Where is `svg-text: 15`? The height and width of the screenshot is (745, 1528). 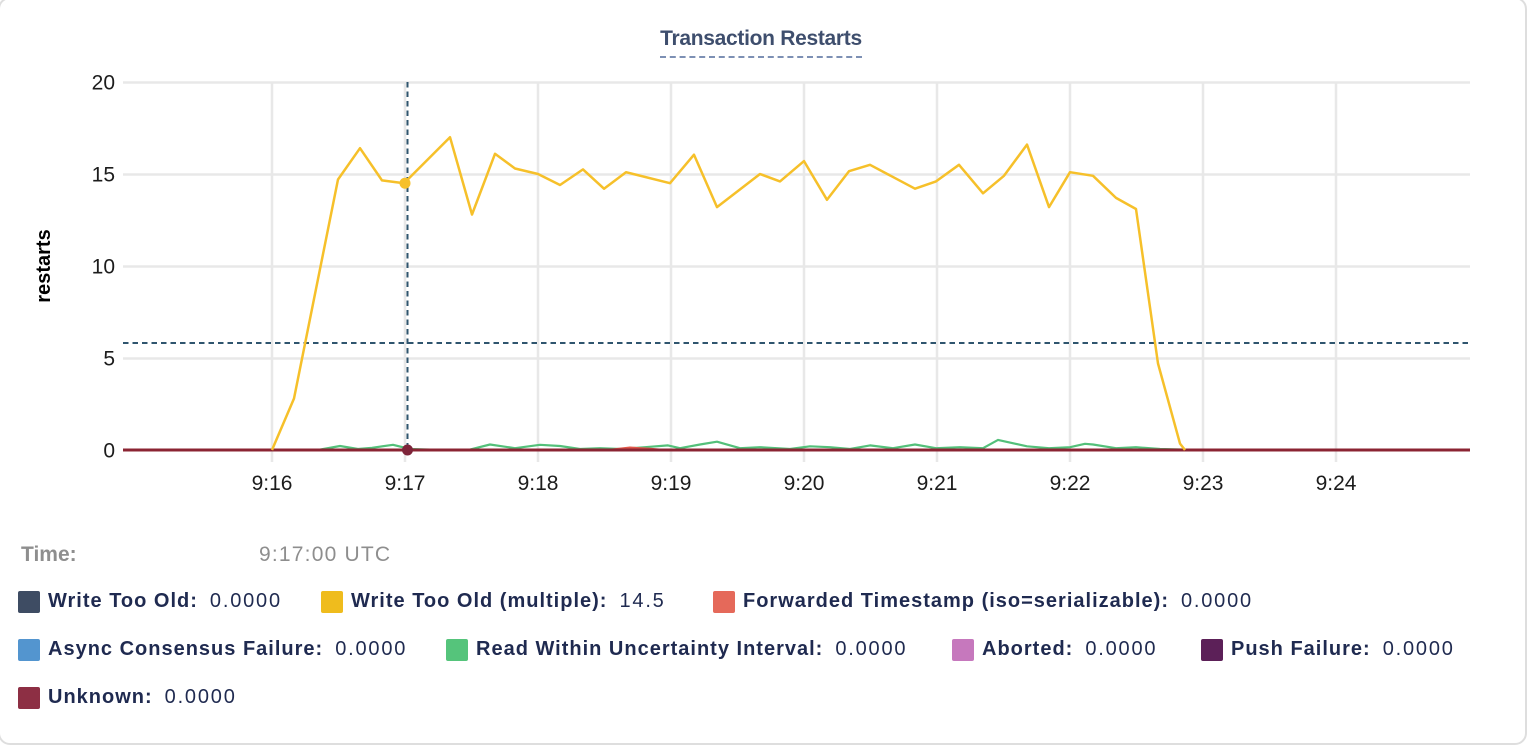 svg-text: 15 is located at coordinates (103, 175).